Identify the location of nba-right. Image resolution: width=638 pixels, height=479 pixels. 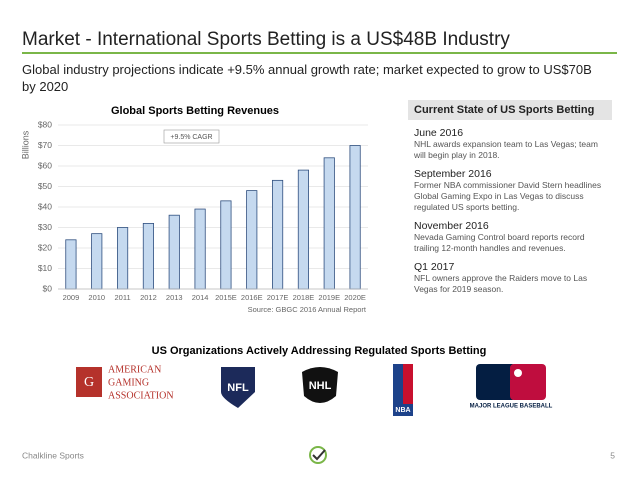
(408, 384).